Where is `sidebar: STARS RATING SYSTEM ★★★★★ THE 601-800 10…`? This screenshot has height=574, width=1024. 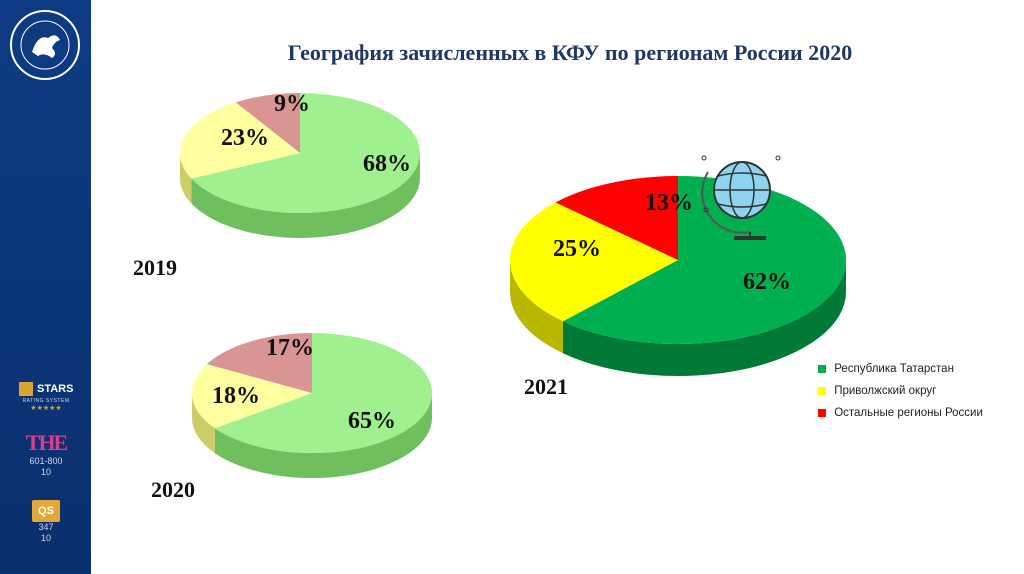 sidebar: STARS RATING SYSTEM ★★★★★ THE 601-800 10… is located at coordinates (45, 287).